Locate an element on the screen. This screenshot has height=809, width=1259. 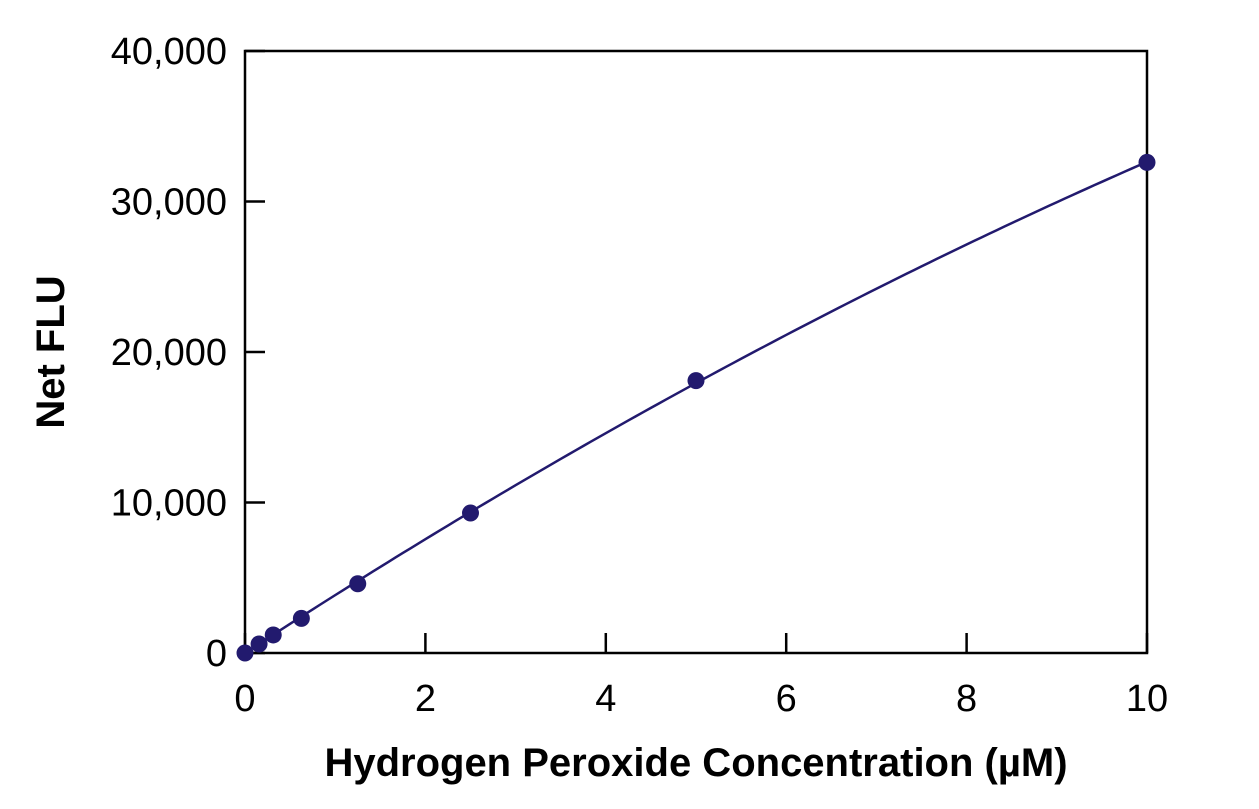
x-axis-ticks: 0 2 4 6 8 10 is located at coordinates (701, 676).